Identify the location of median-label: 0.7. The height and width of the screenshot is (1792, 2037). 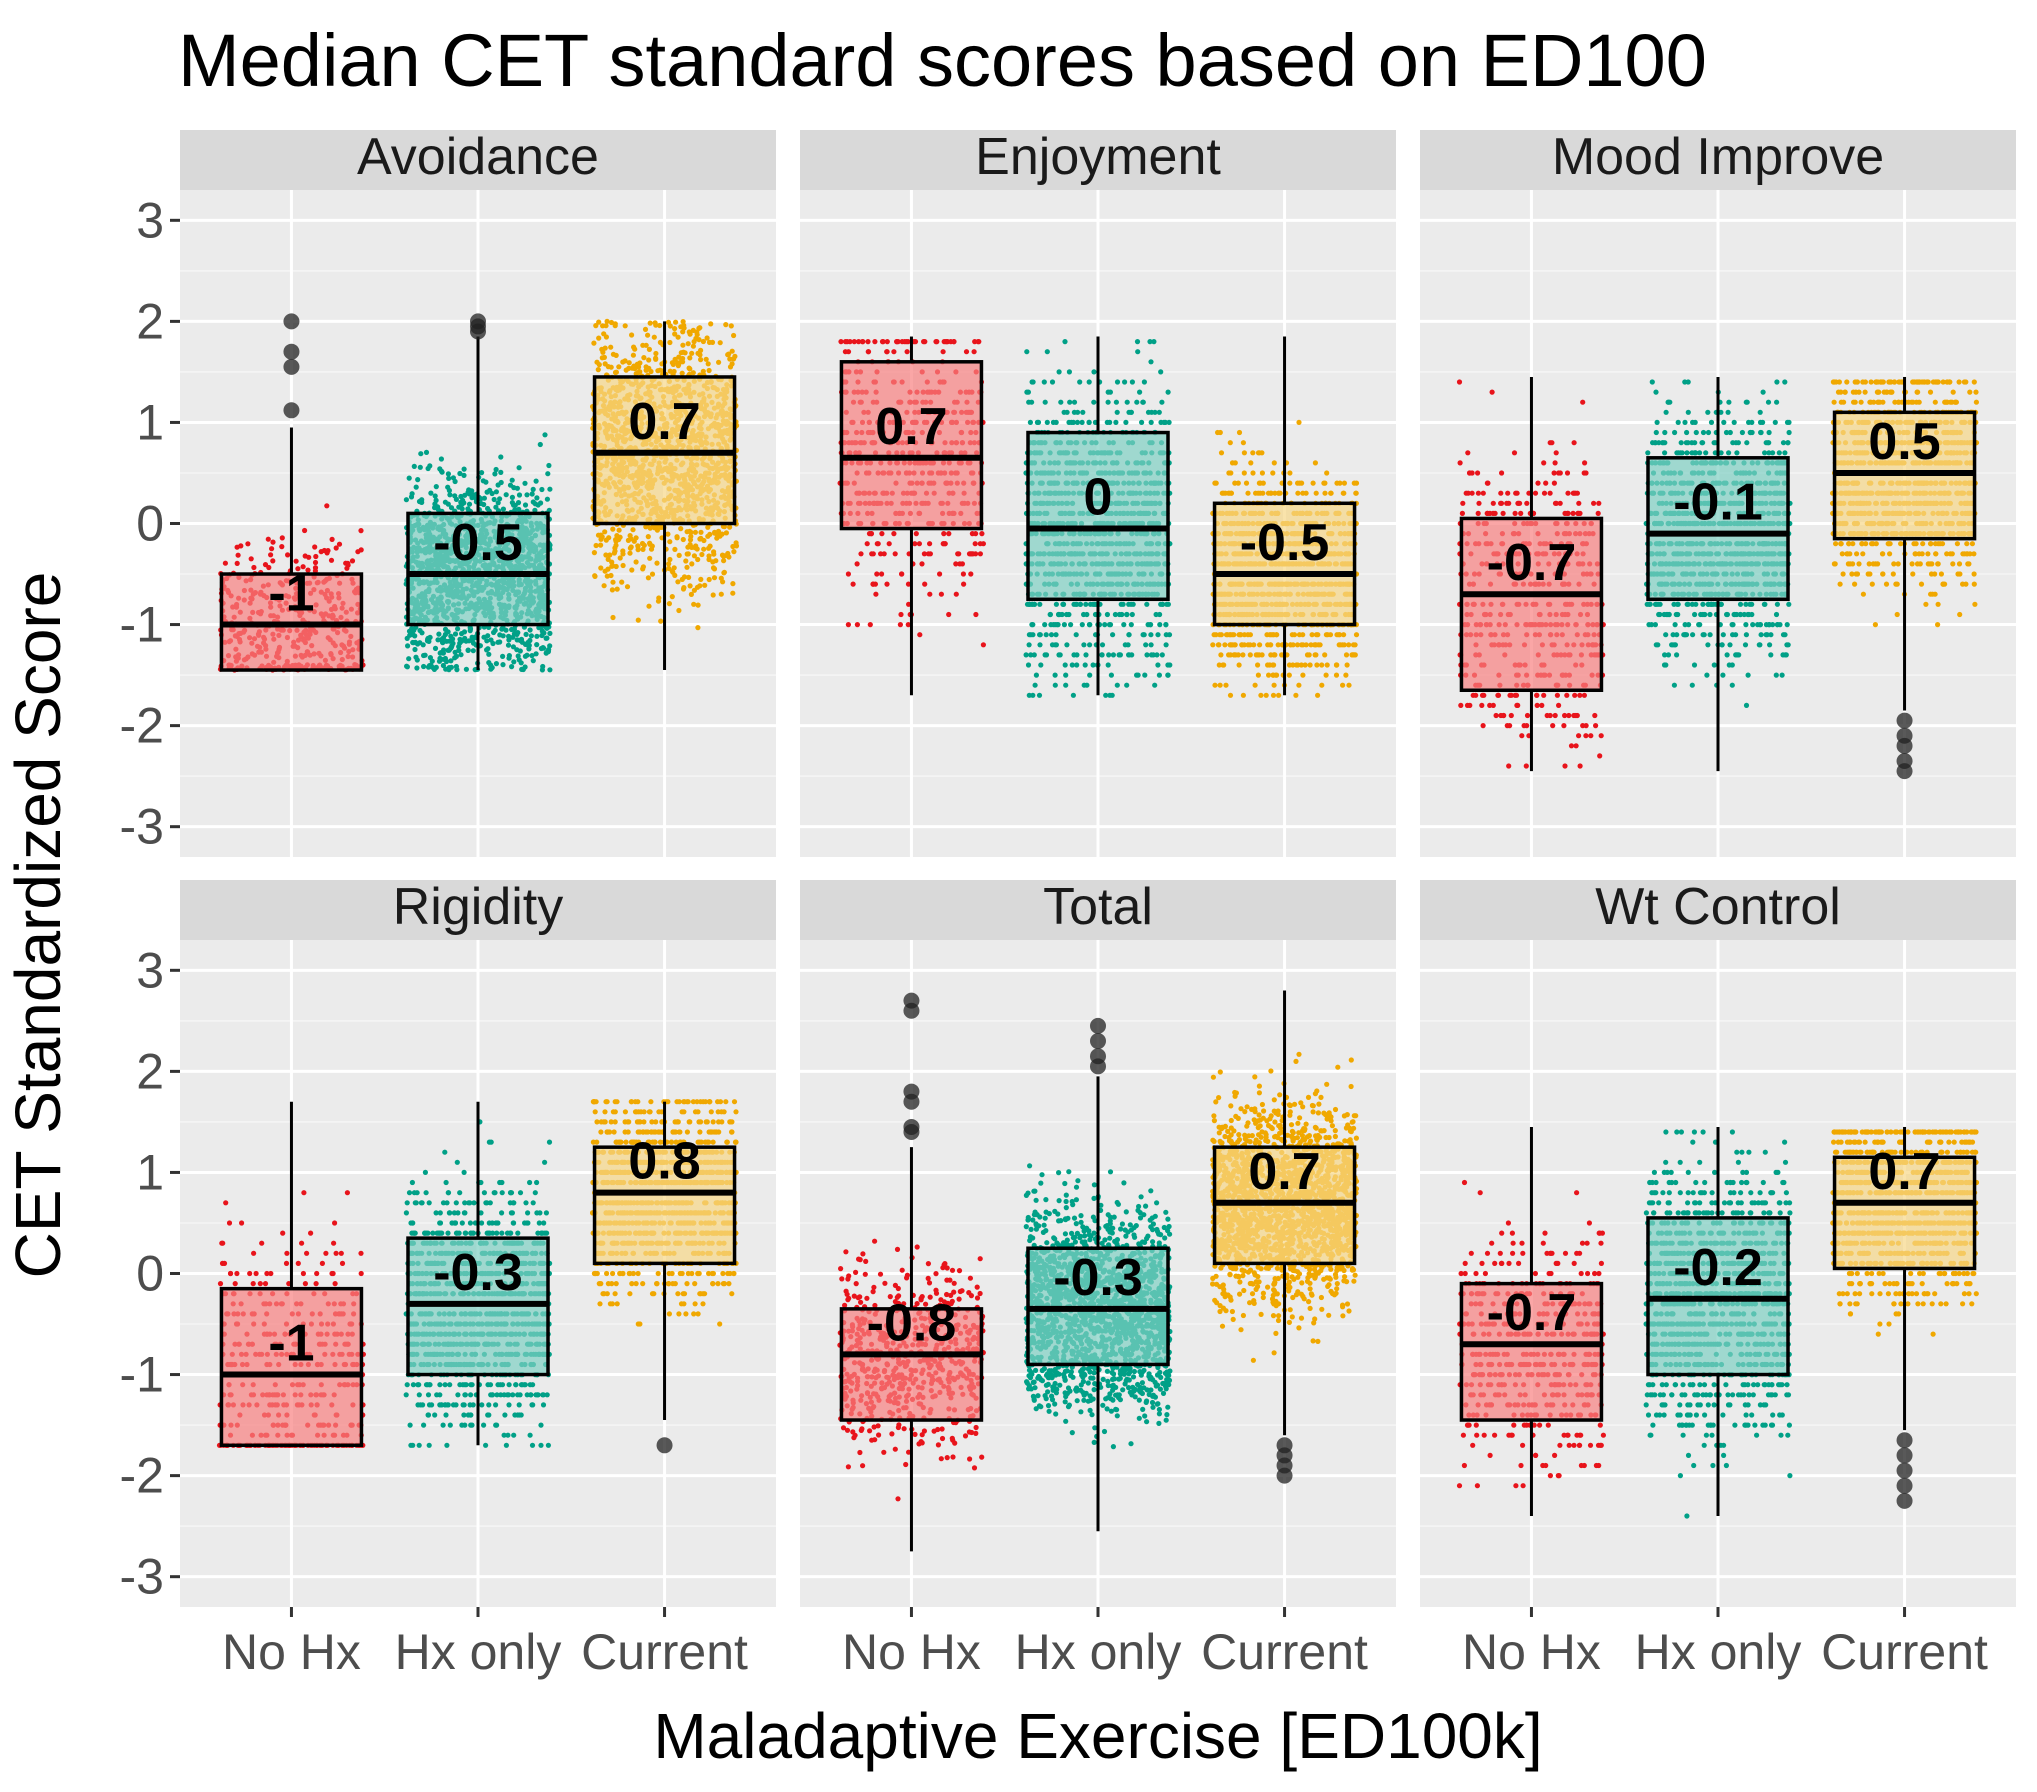
(911, 427).